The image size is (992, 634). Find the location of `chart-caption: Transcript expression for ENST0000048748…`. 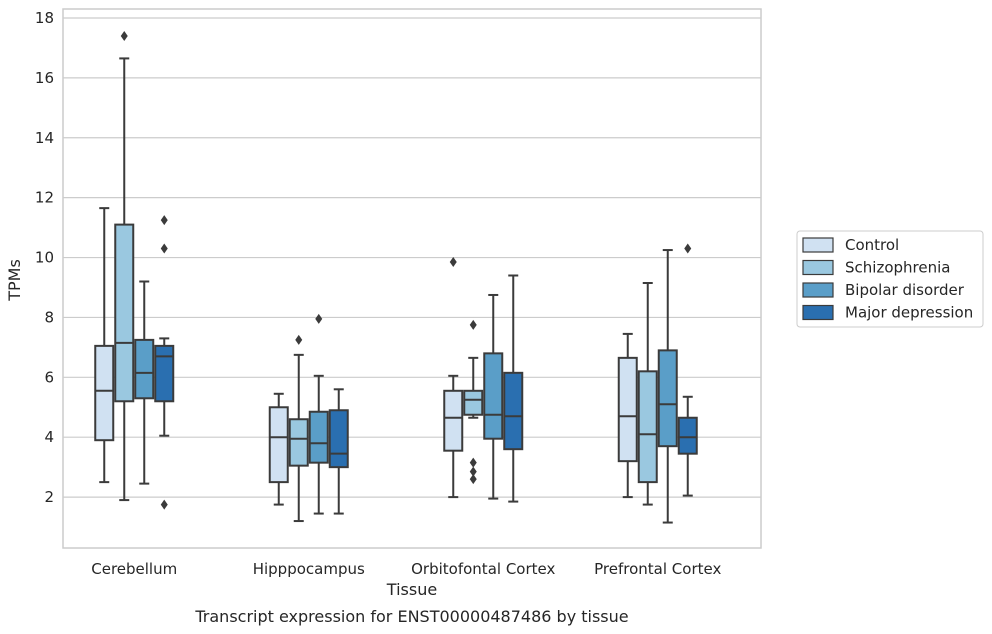

chart-caption: Transcript expression for ENST0000048748… is located at coordinates (411, 616).